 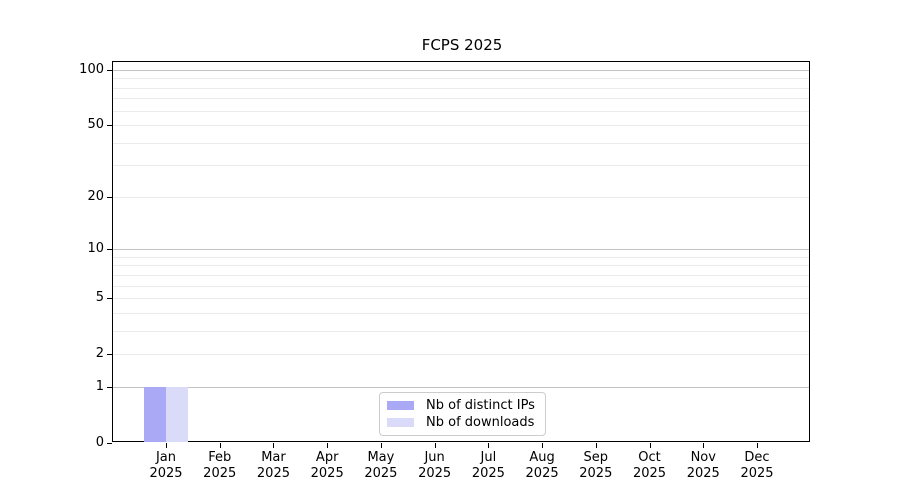 What do you see at coordinates (166, 445) in the screenshot?
I see `x-tick-jan` at bounding box center [166, 445].